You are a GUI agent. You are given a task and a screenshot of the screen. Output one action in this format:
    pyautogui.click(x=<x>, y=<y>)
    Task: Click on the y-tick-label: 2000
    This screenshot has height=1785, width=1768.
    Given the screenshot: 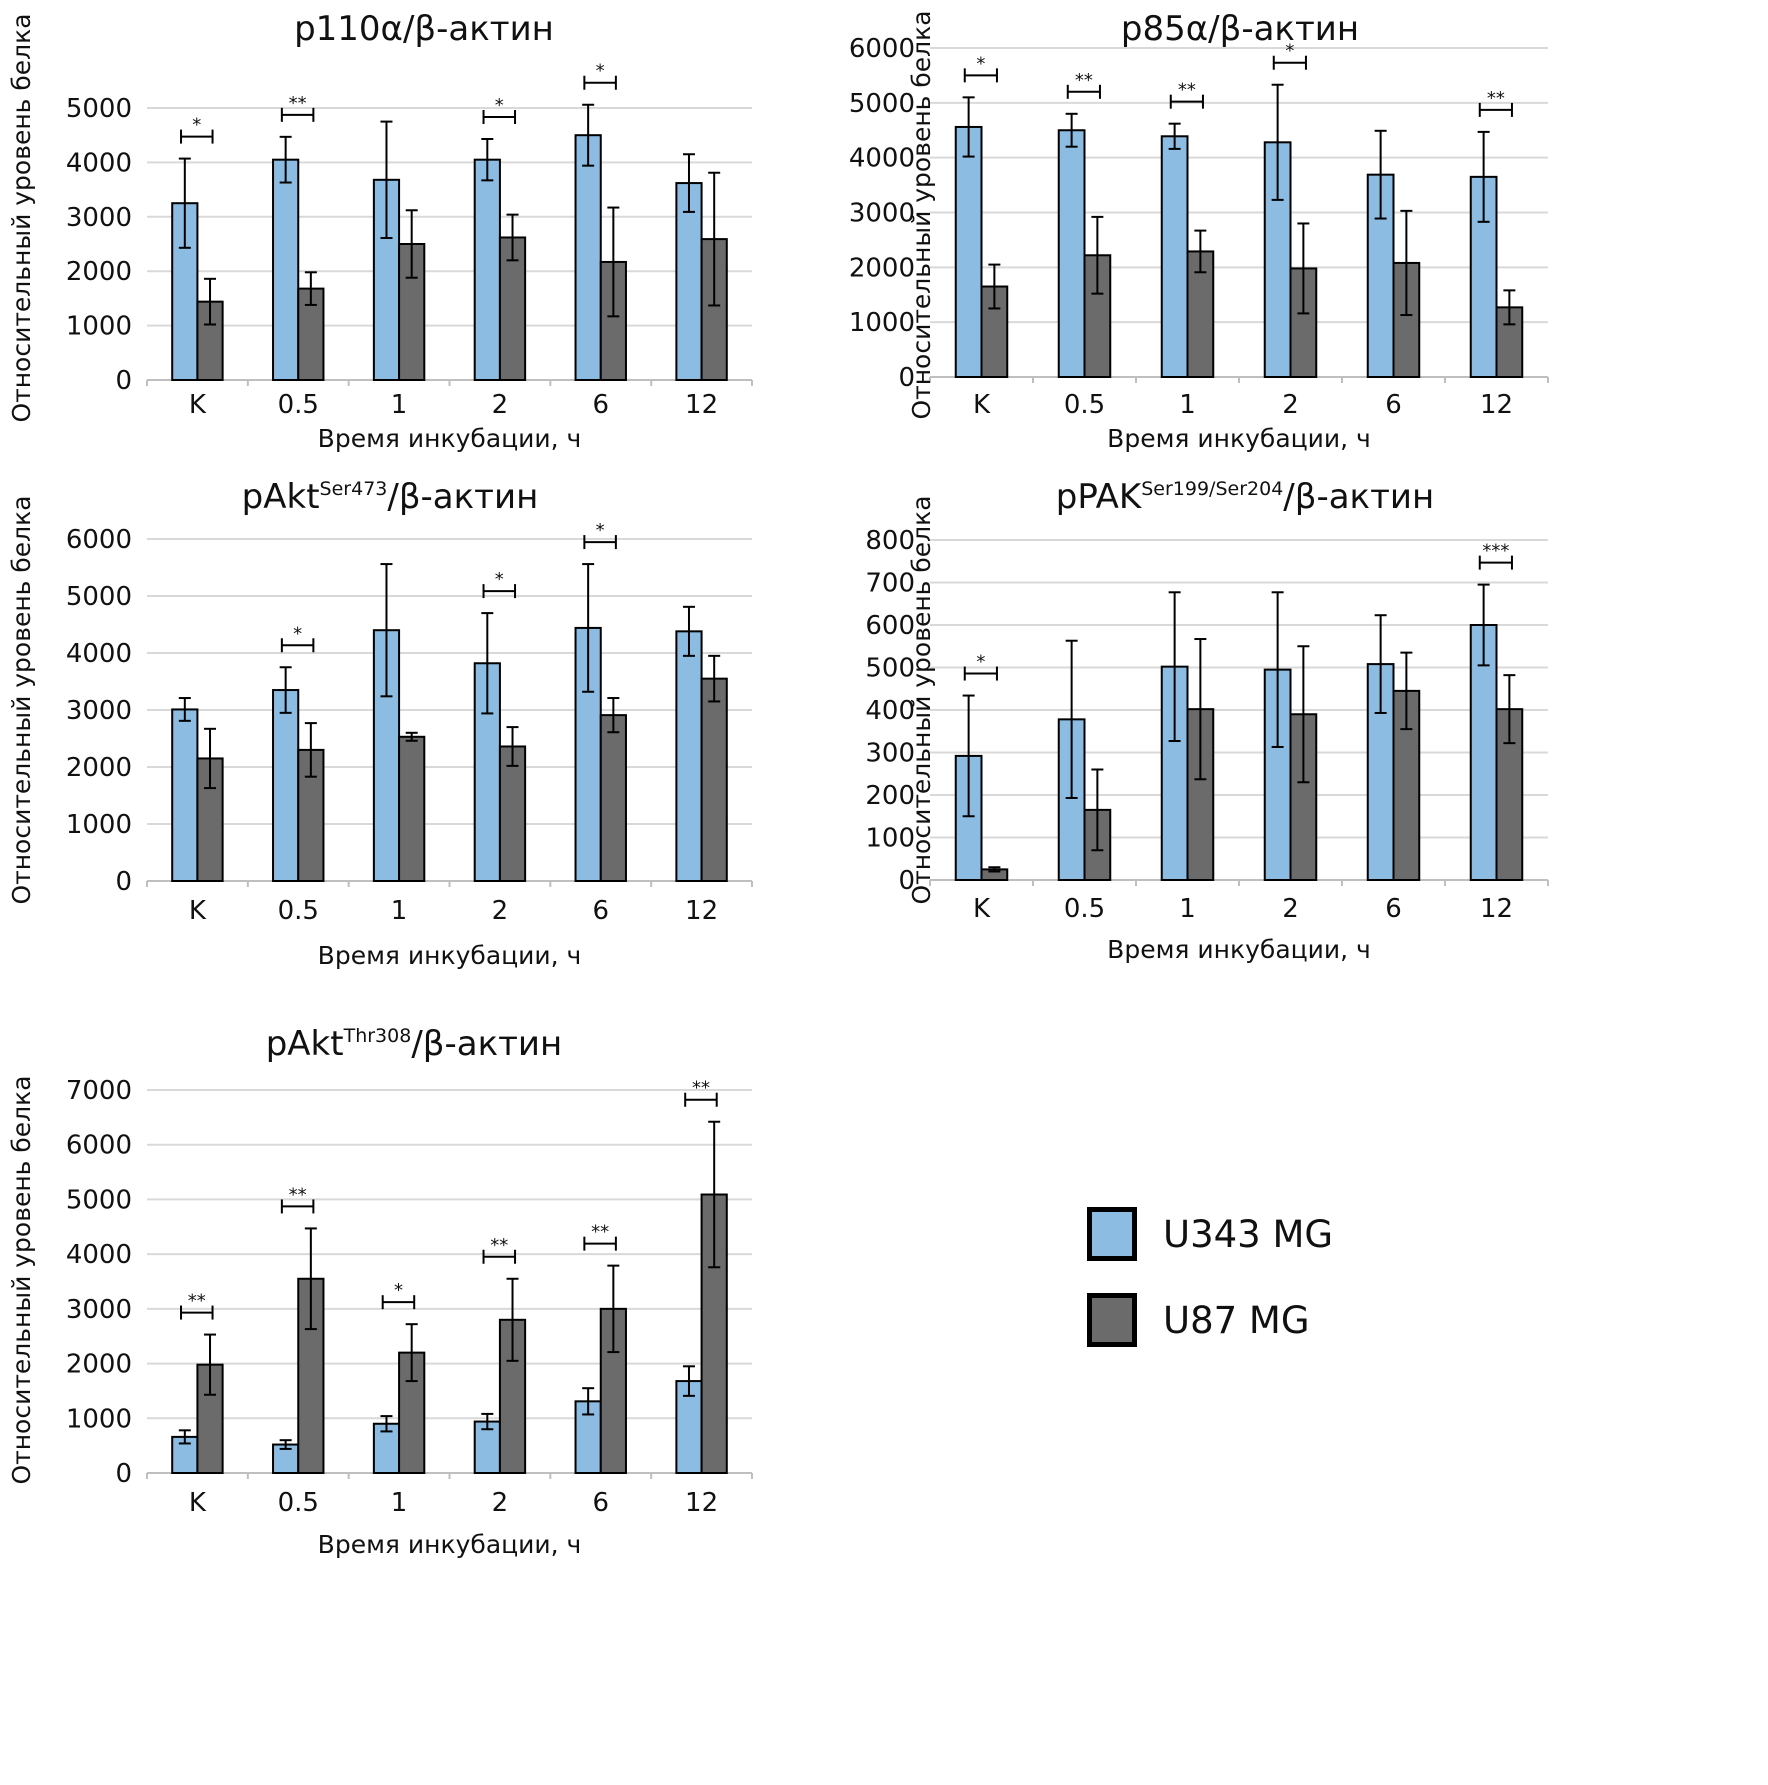 What is the action you would take?
    pyautogui.click(x=99, y=1365)
    